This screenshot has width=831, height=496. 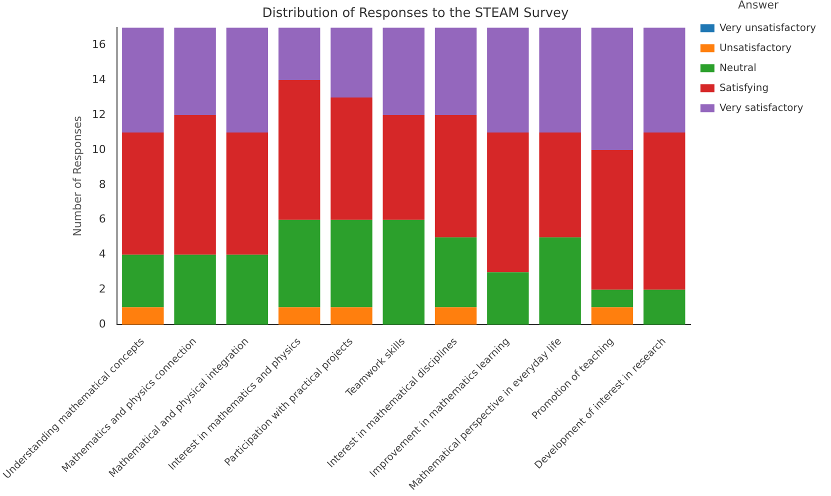 What do you see at coordinates (737, 68) in the screenshot?
I see `legend-label: Neutral` at bounding box center [737, 68].